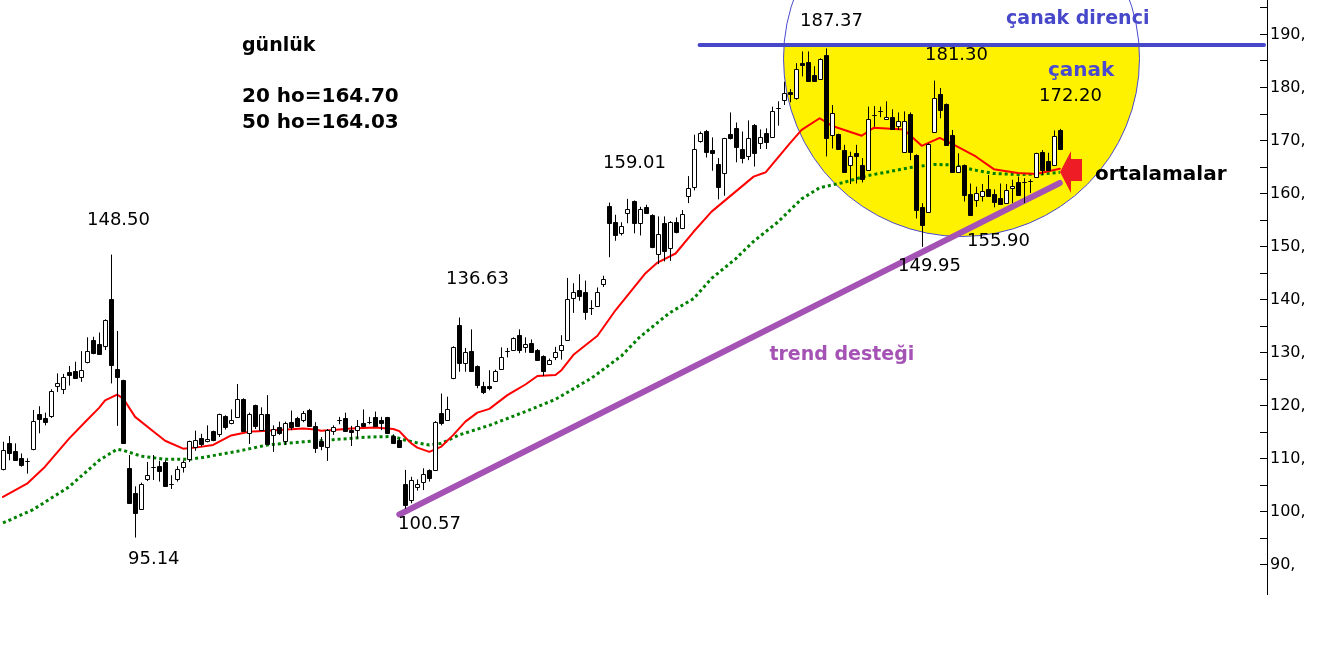  Describe the element at coordinates (1288, 86) in the screenshot. I see `y-tick-label: 180,` at that location.